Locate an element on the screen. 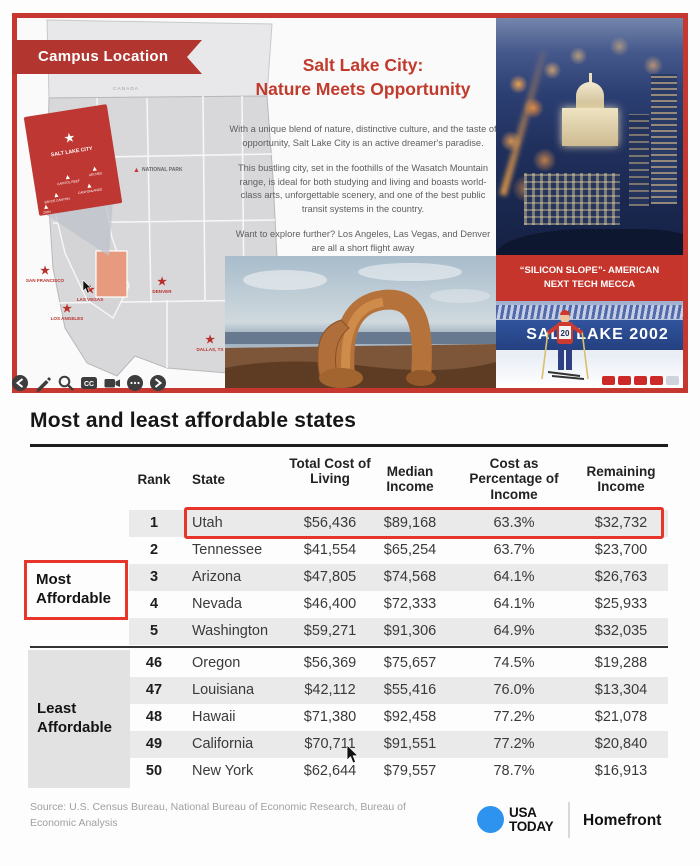  rank-cell: 48 is located at coordinates (154, 717).